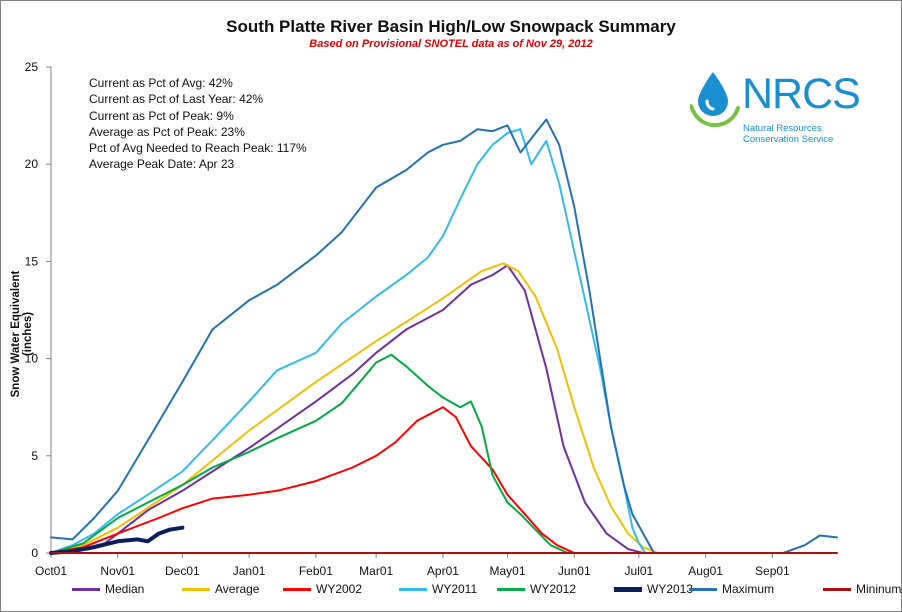  I want to click on y-tick-label: 5, so click(34, 456).